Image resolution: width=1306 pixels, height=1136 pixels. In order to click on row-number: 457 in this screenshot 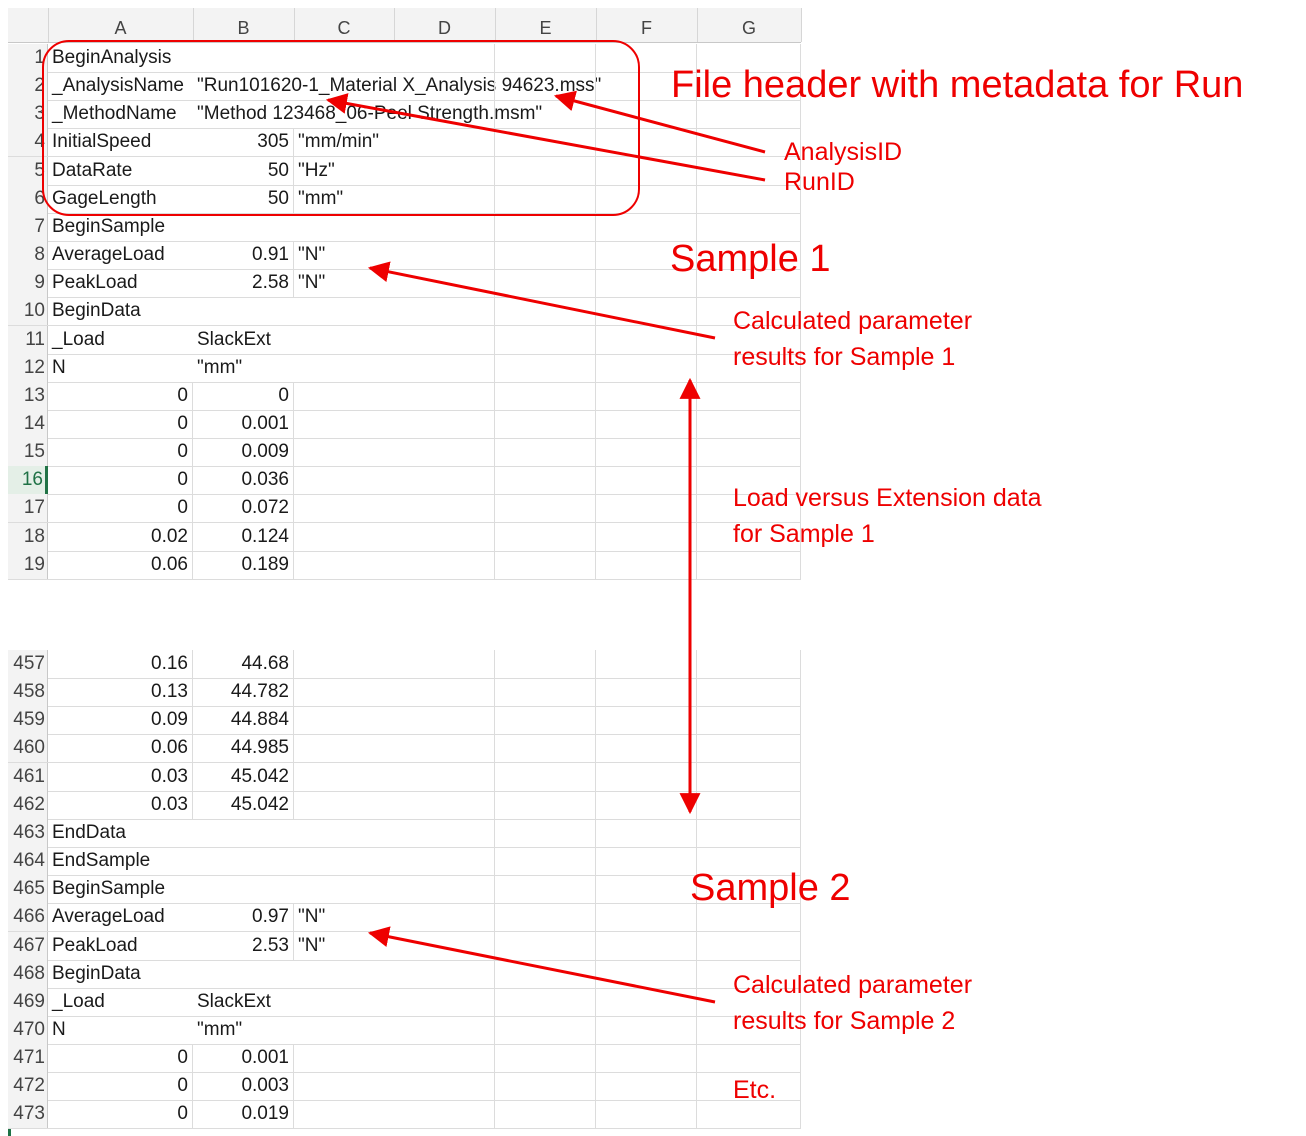, I will do `click(28, 664)`.